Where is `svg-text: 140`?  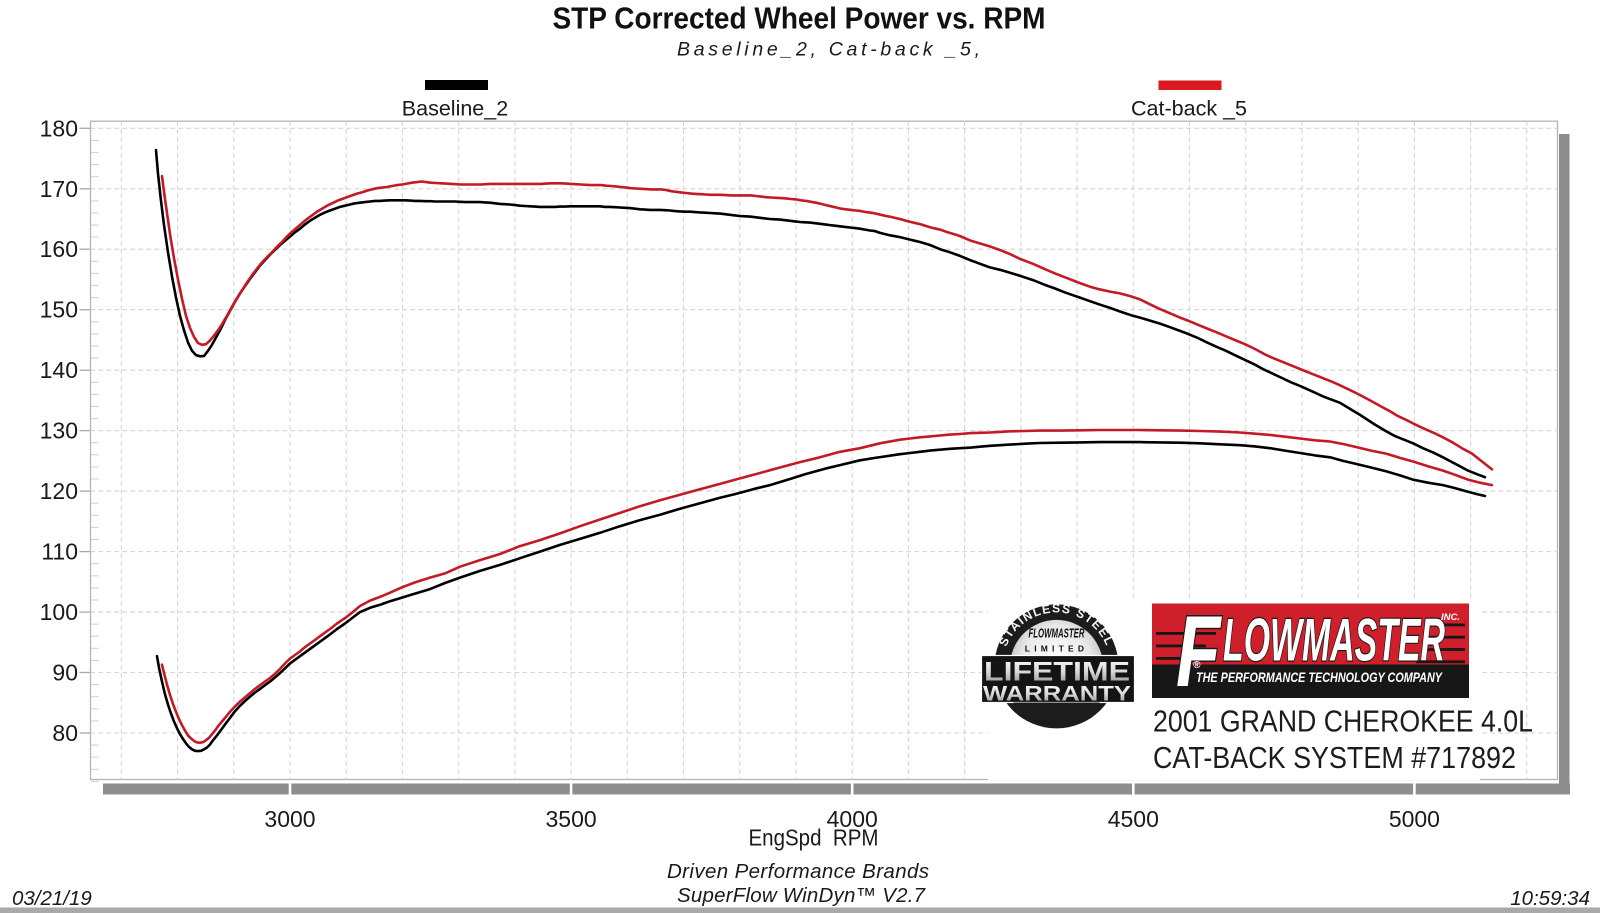 svg-text: 140 is located at coordinates (59, 370).